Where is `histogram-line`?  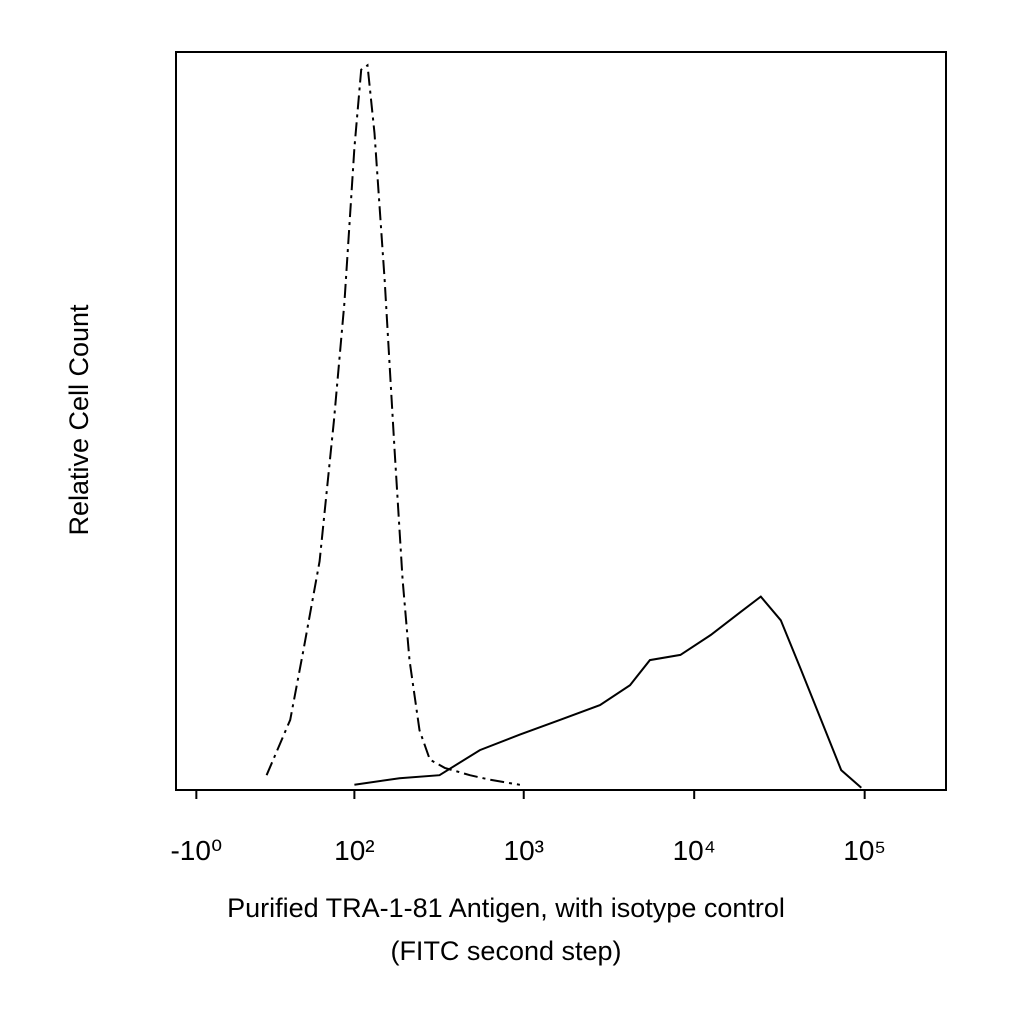
histogram-line is located at coordinates (608, 692).